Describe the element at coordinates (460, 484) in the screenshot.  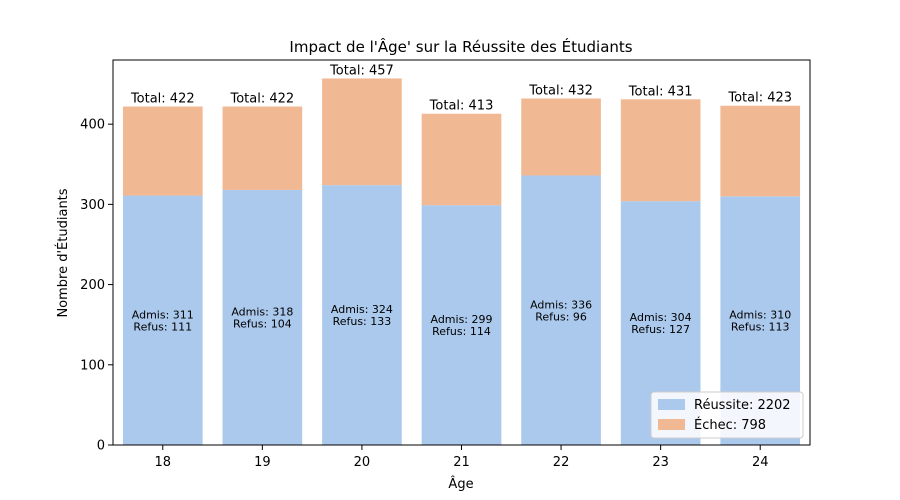
I see `x-axis-label: Âge` at that location.